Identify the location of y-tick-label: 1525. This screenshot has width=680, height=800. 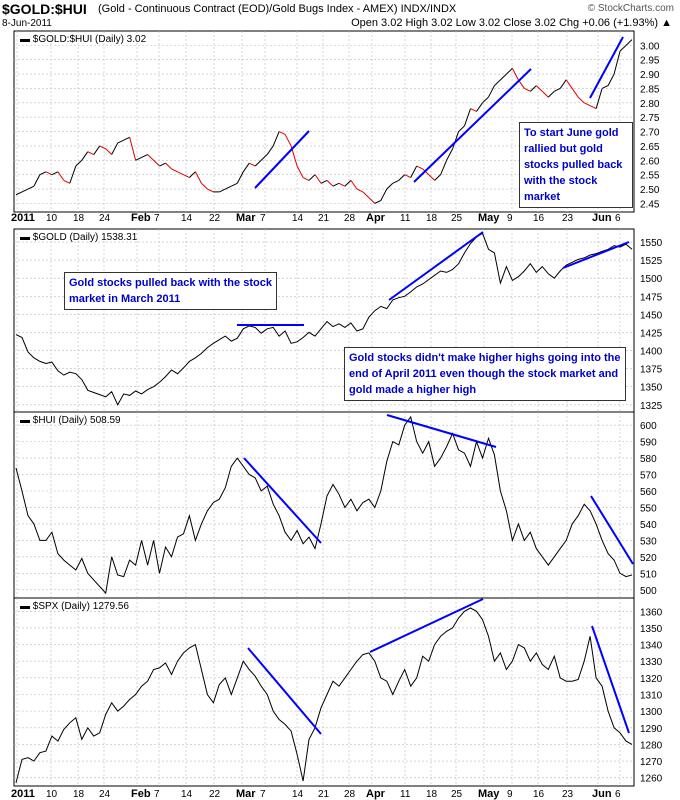
(651, 261).